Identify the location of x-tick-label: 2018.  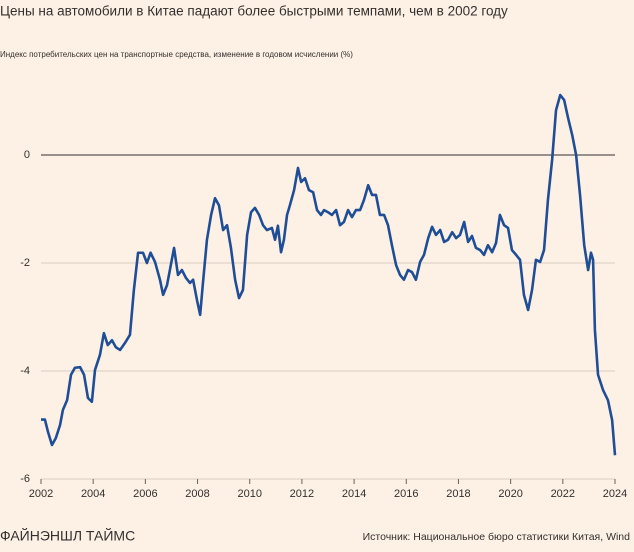
(458, 494).